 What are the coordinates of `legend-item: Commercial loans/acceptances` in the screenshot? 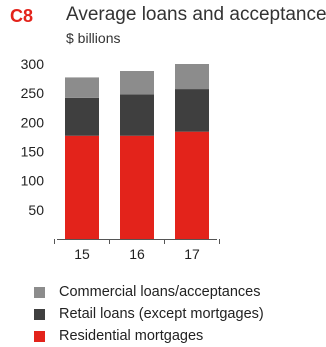 It's located at (149, 292).